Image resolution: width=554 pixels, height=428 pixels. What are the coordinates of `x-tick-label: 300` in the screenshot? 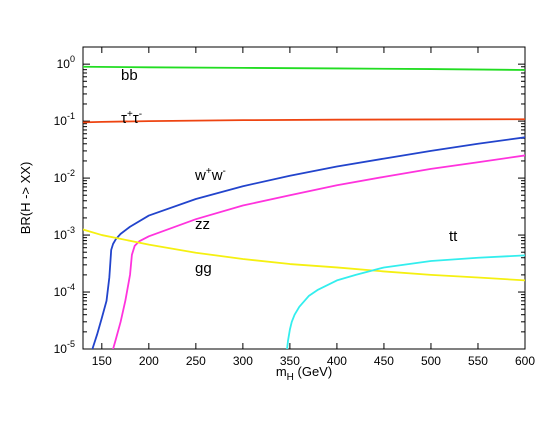 It's located at (243, 361).